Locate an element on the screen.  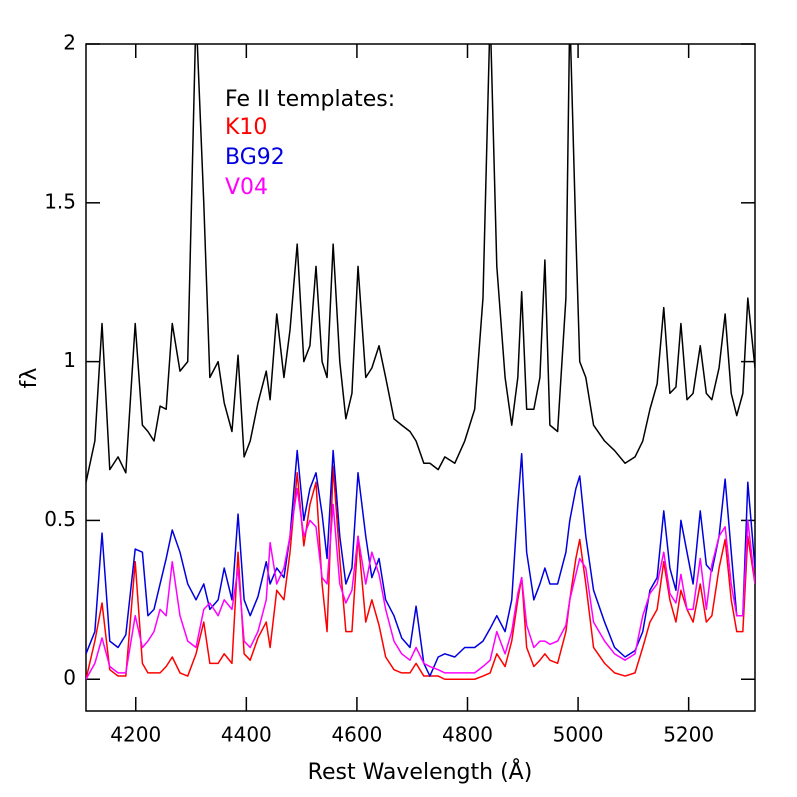
x-axis-label: Rest Wavelength (Å) is located at coordinates (420, 771).